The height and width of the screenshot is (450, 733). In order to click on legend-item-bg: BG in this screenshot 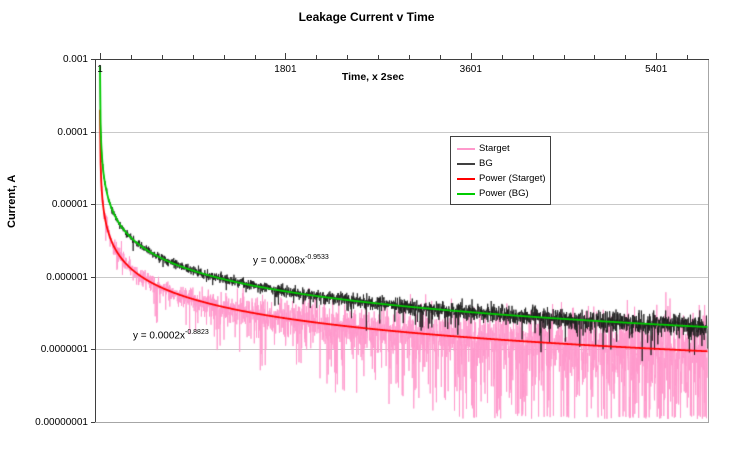, I will do `click(503, 163)`.